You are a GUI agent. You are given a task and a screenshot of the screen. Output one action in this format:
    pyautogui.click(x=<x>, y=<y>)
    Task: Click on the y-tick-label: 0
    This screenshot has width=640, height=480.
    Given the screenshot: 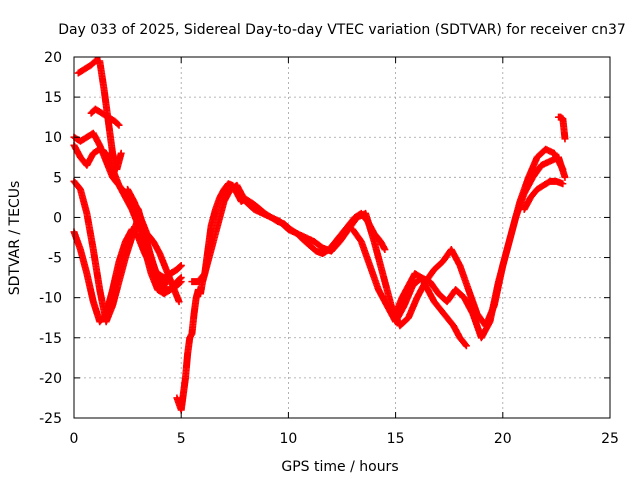 What is the action you would take?
    pyautogui.click(x=57, y=218)
    